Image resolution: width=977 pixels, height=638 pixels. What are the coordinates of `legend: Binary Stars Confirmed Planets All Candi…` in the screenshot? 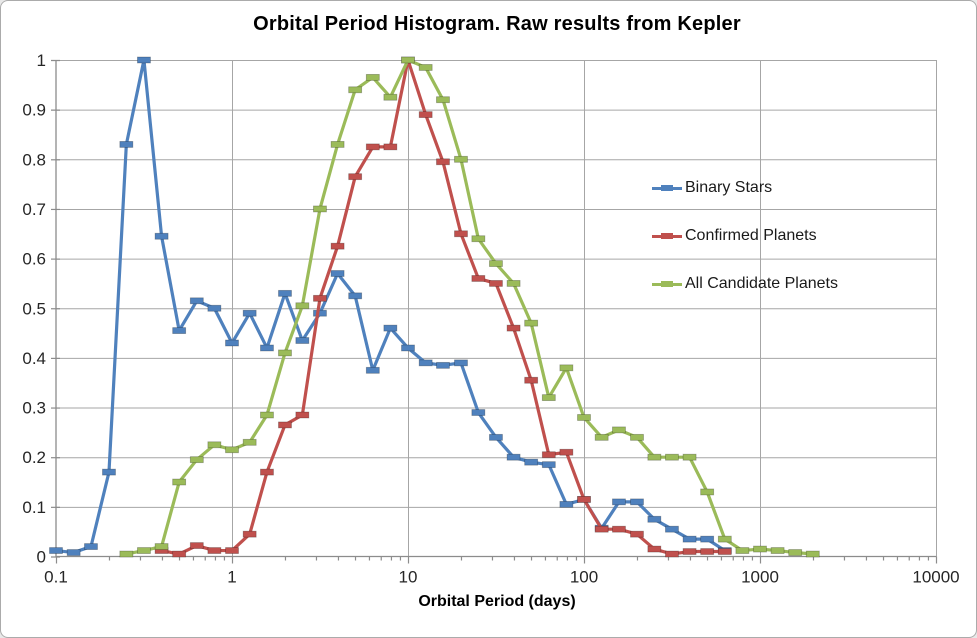 It's located at (745, 236).